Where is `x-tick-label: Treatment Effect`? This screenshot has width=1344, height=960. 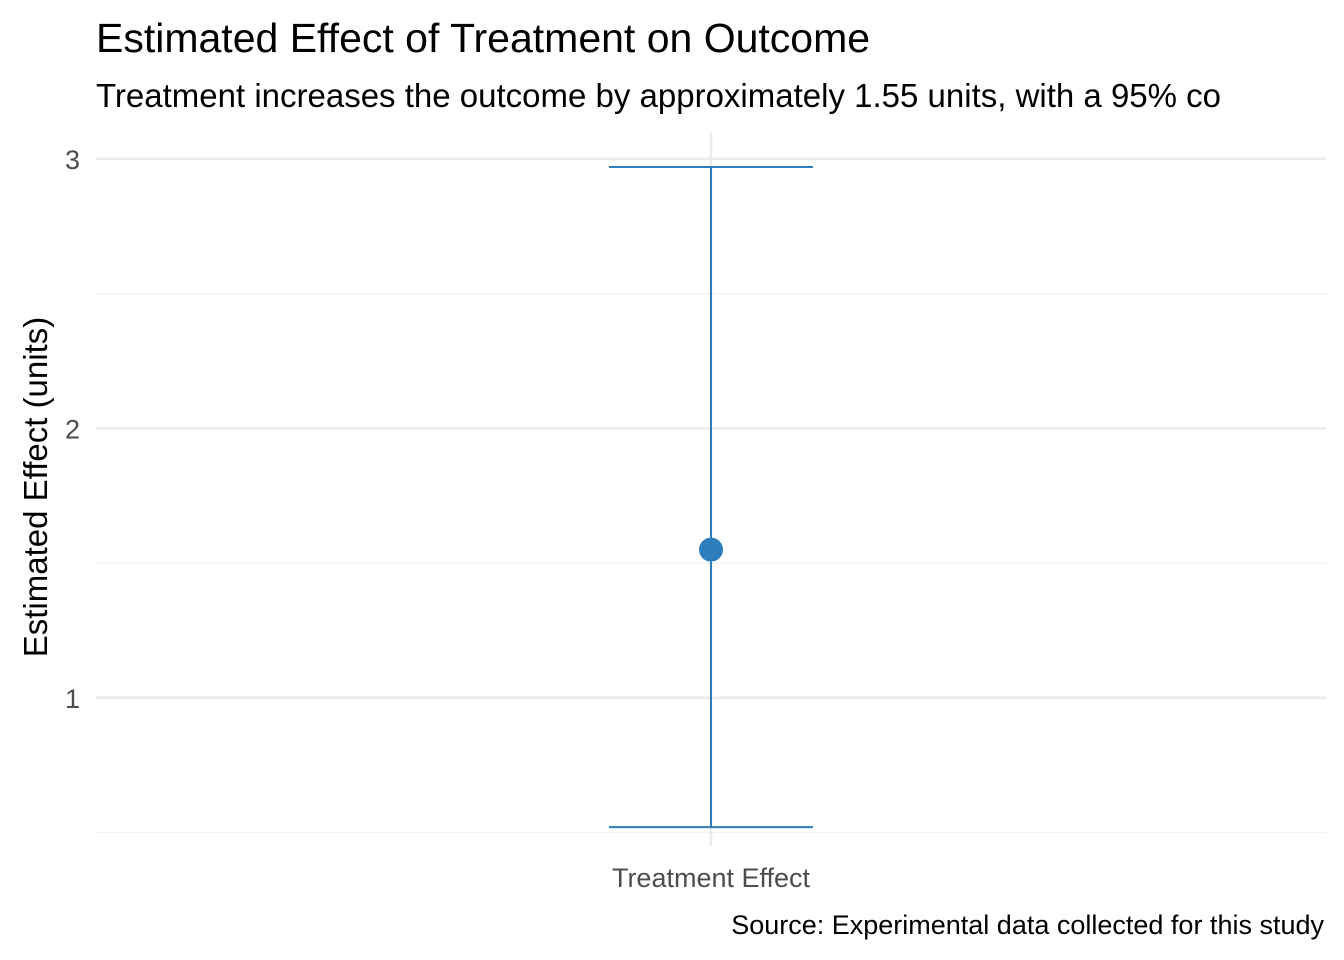
x-tick-label: Treatment Effect is located at coordinates (711, 878).